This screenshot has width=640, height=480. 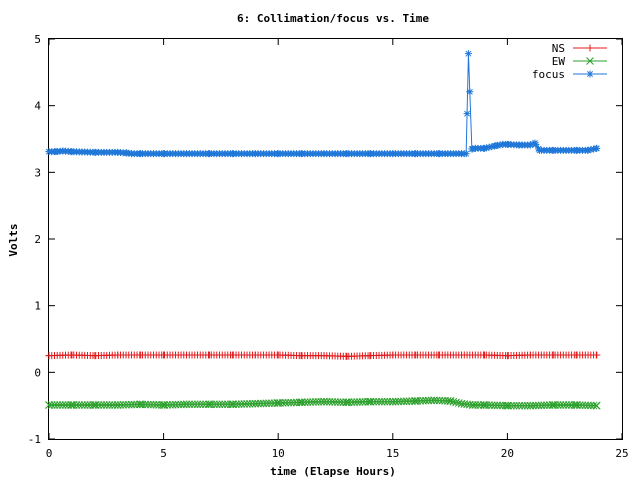 What do you see at coordinates (468, 54) in the screenshot?
I see `data-point` at bounding box center [468, 54].